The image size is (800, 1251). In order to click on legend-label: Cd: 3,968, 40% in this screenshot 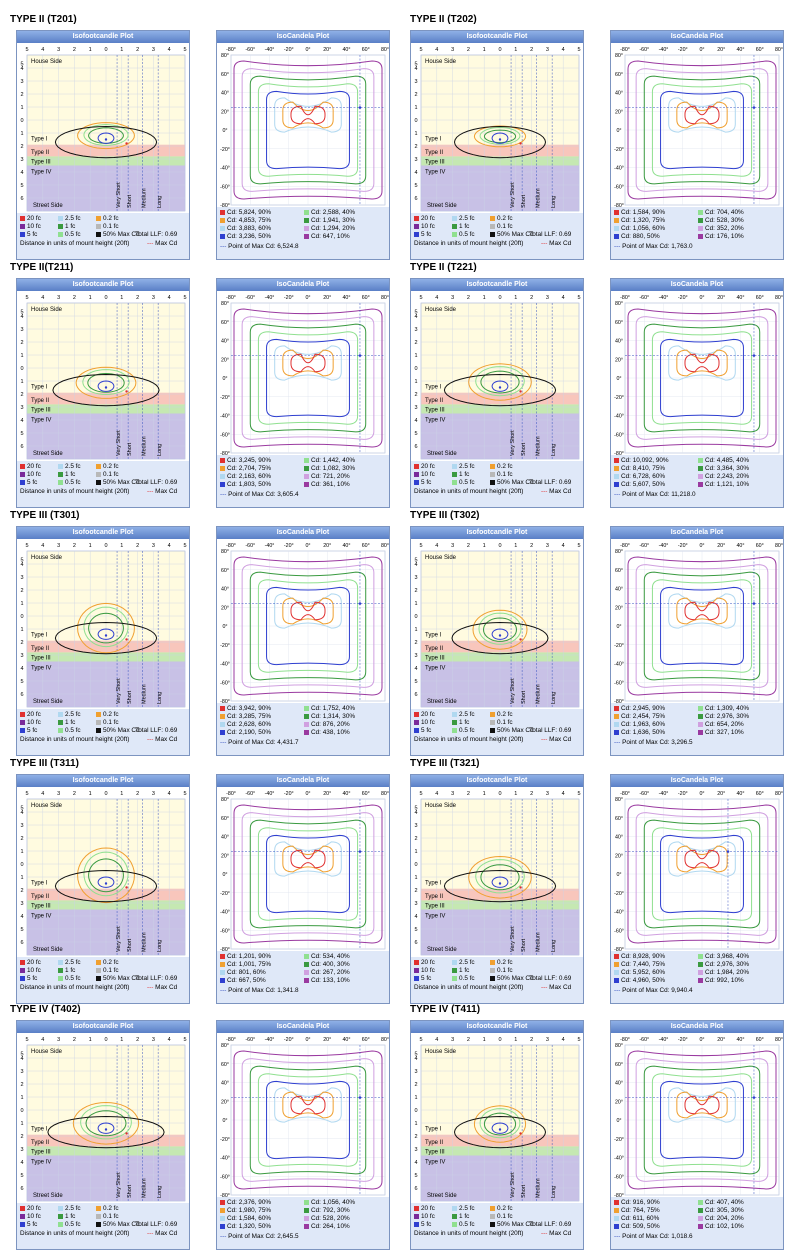, I will do `click(727, 956)`.